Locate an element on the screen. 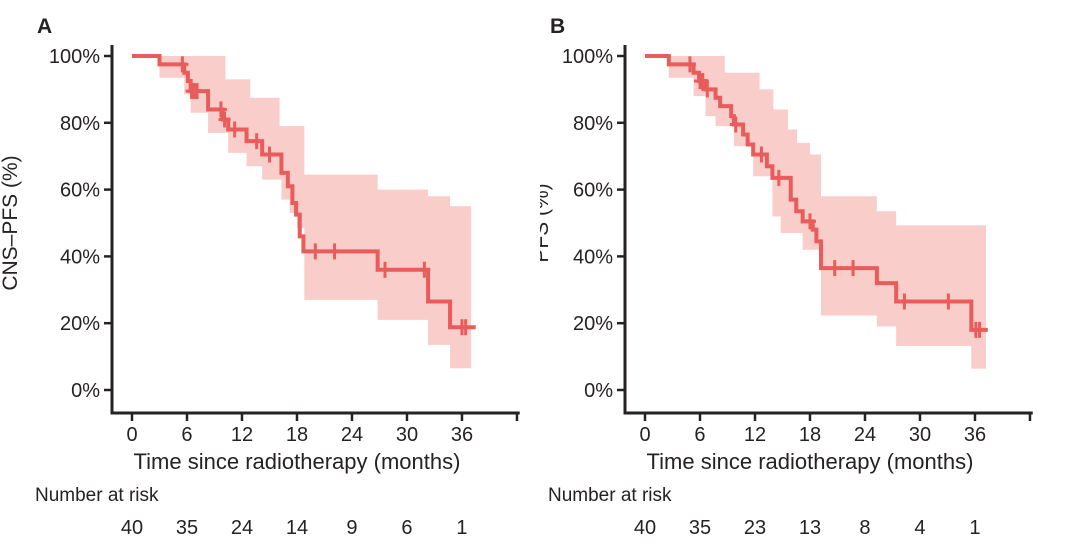 The image size is (1080, 551). number-at-risk-value: 14 is located at coordinates (297, 528).